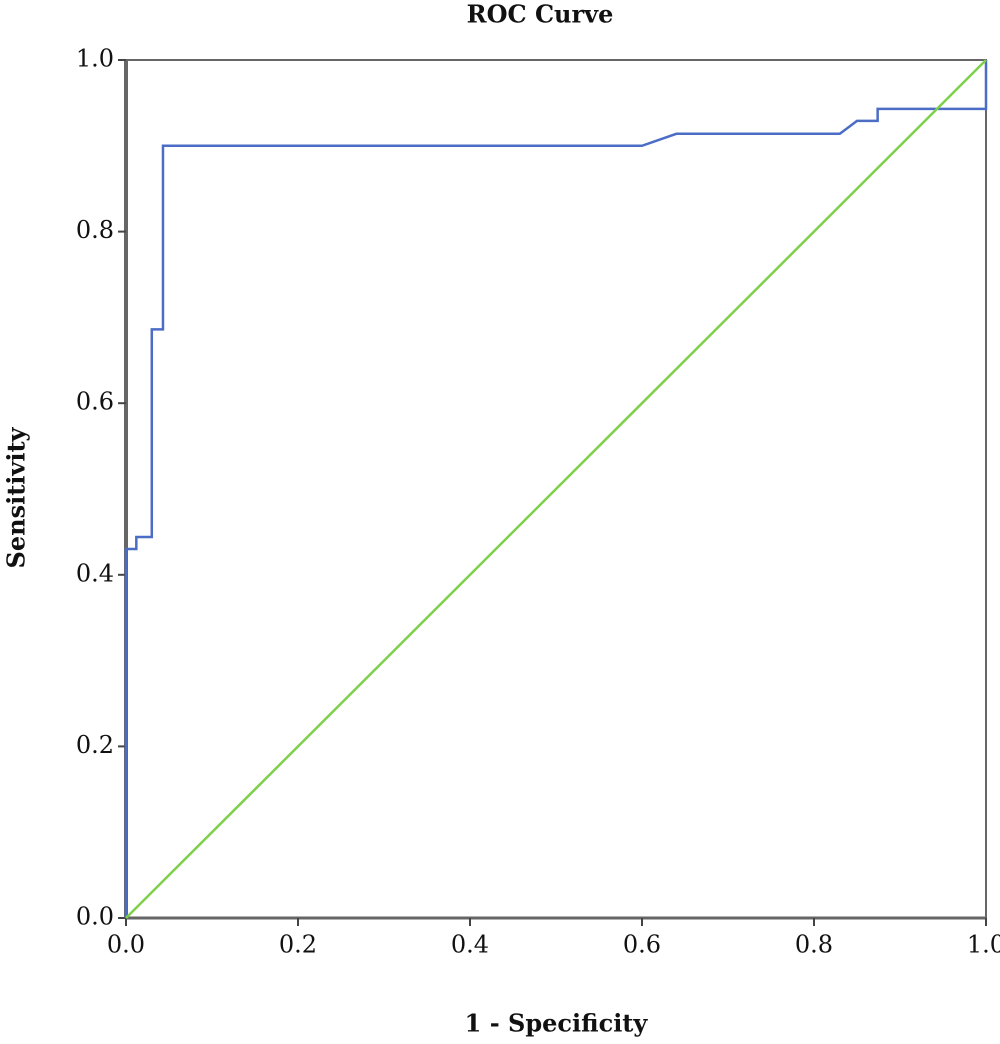 The height and width of the screenshot is (1044, 1000). Describe the element at coordinates (540, 14) in the screenshot. I see `chart-title: ROC Curve` at that location.